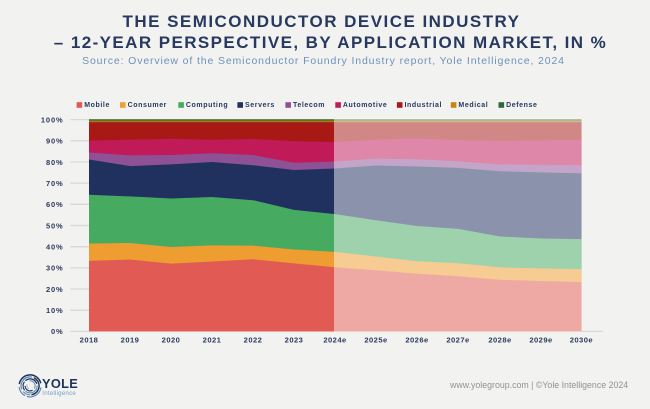 The height and width of the screenshot is (409, 650). I want to click on svg-text: 2030e, so click(581, 340).